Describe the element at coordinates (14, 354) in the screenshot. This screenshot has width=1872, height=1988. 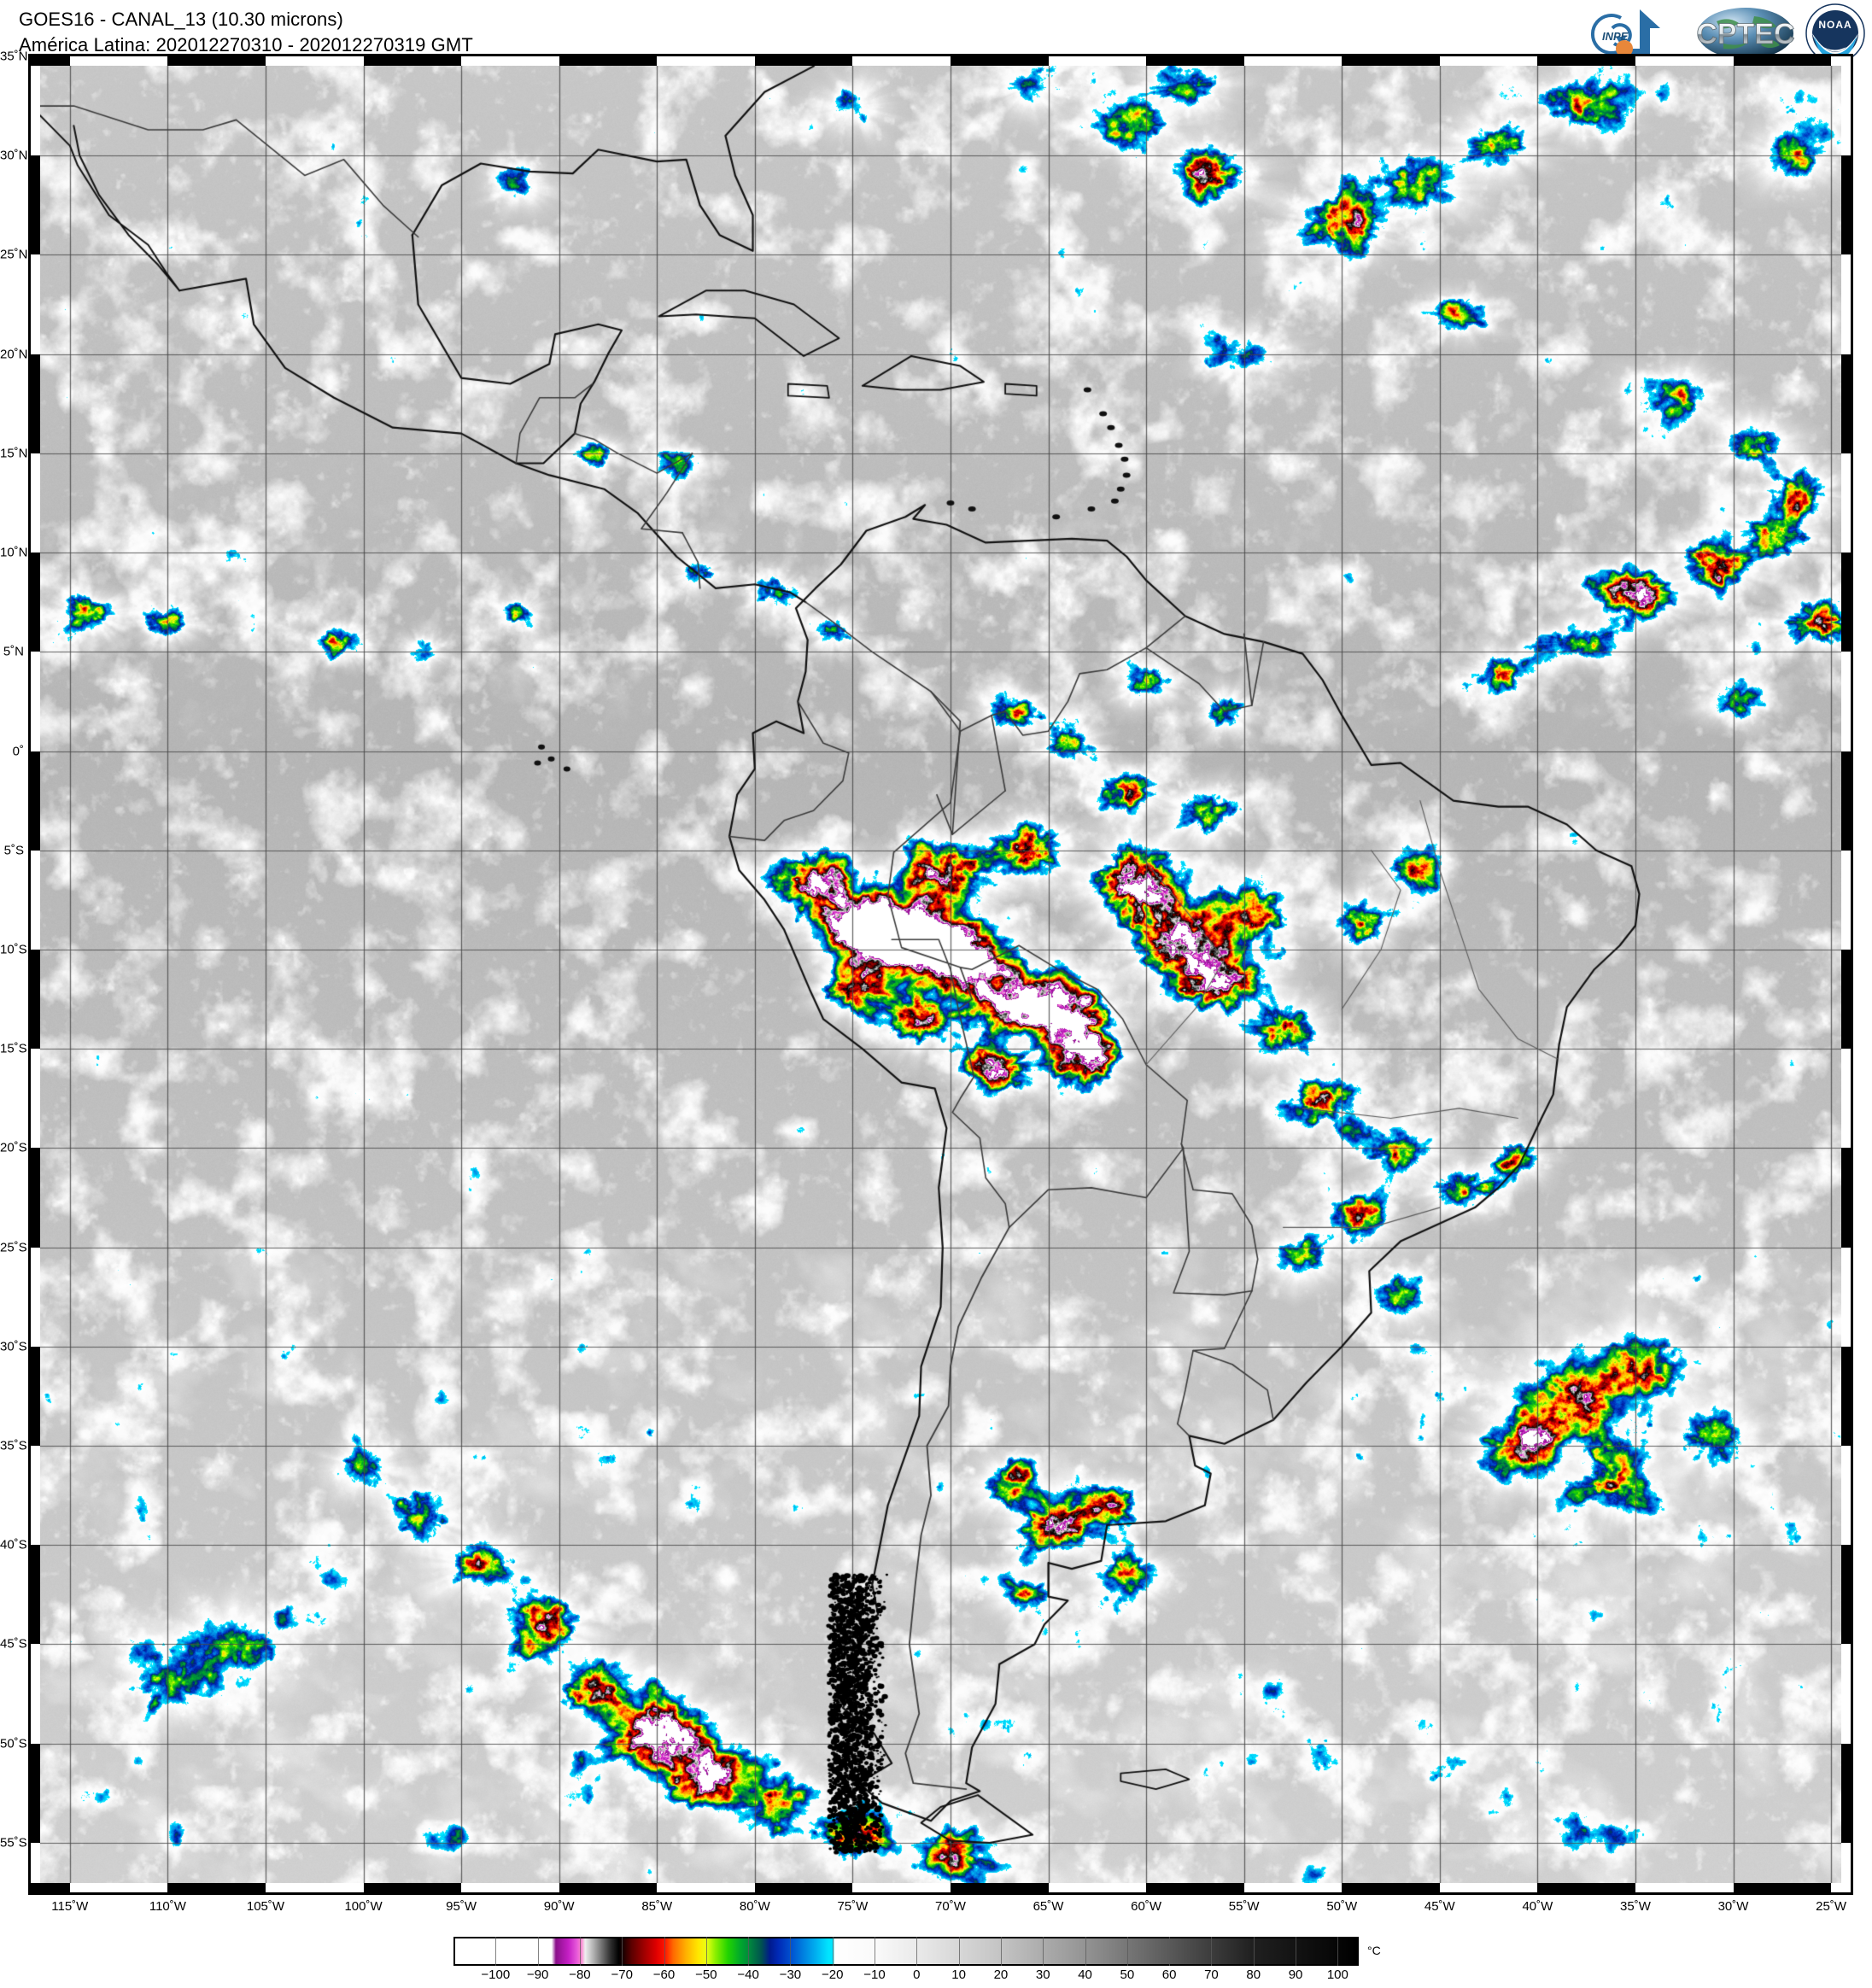
I see `lat-tick-label: 20˚N` at that location.